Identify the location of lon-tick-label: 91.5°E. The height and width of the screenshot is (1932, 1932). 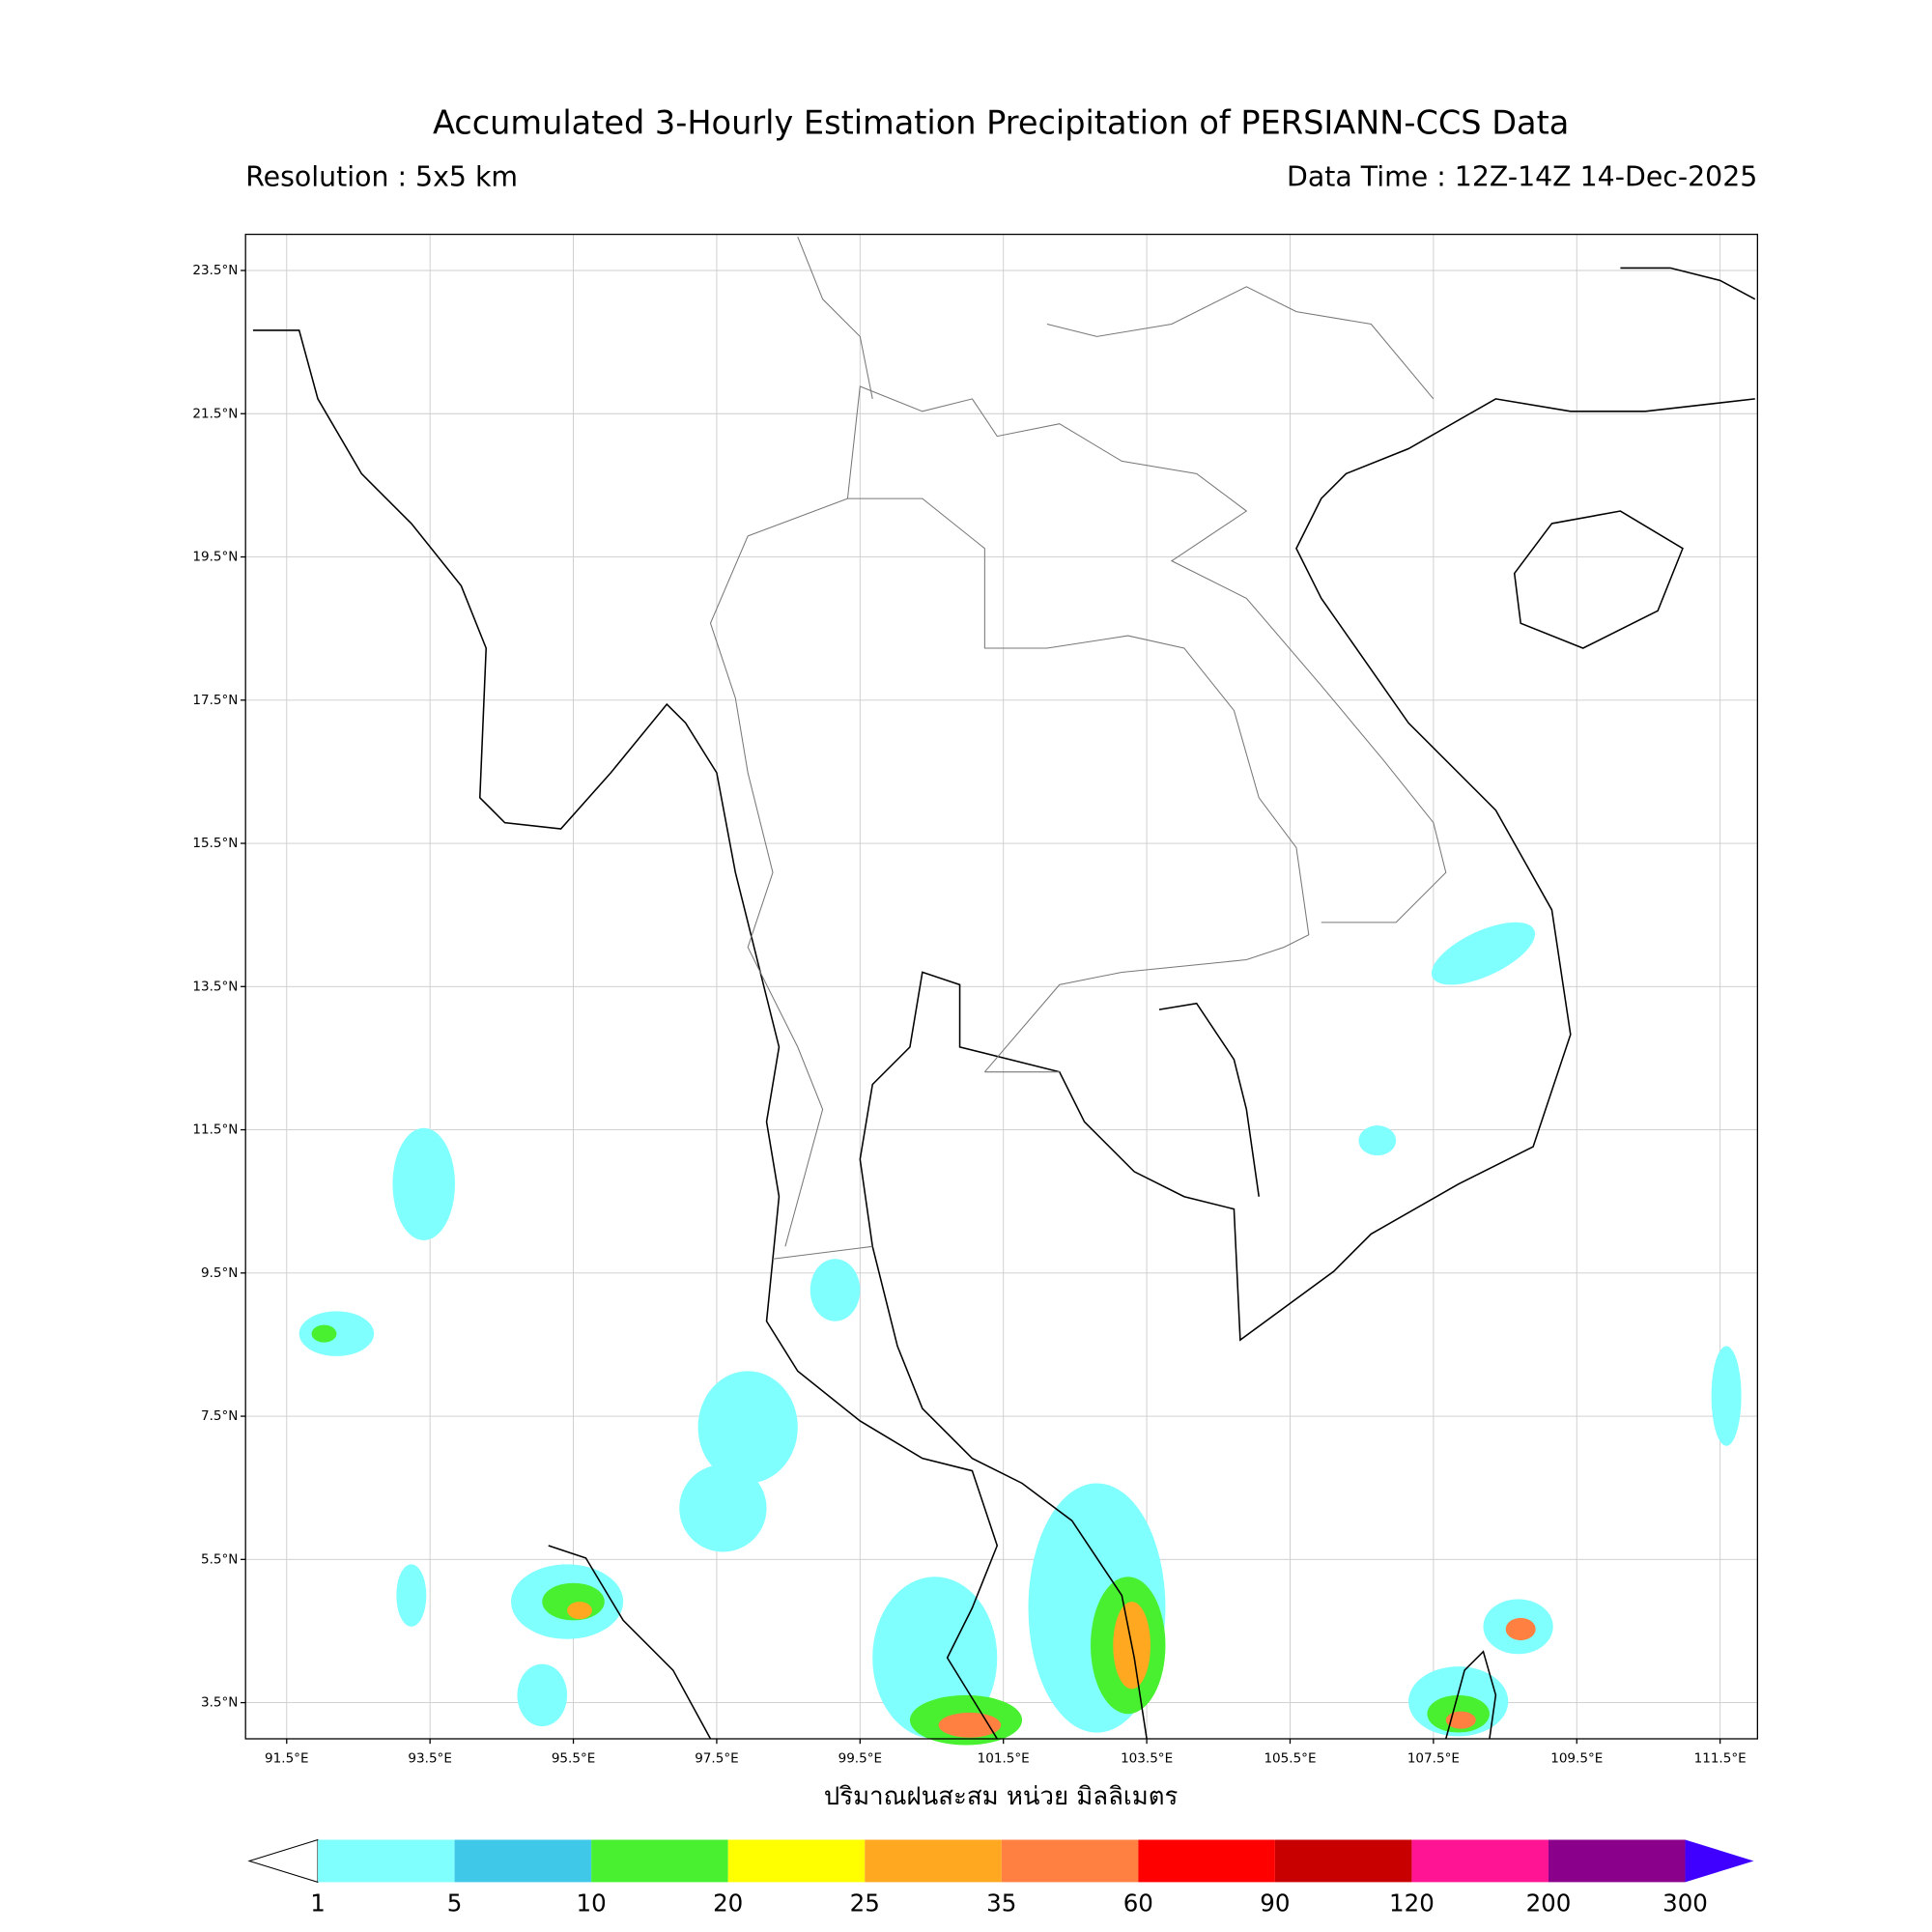
(286, 1759).